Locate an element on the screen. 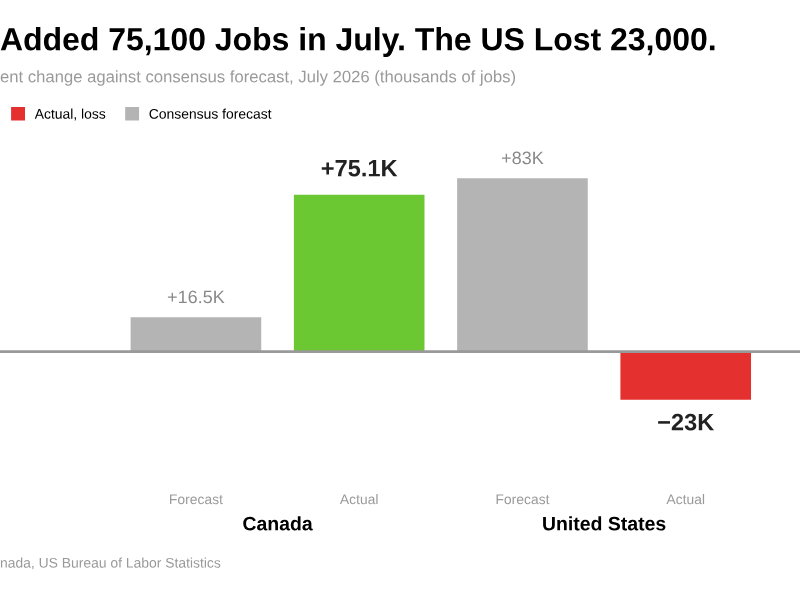  data-label: +75.1K is located at coordinates (359, 168).